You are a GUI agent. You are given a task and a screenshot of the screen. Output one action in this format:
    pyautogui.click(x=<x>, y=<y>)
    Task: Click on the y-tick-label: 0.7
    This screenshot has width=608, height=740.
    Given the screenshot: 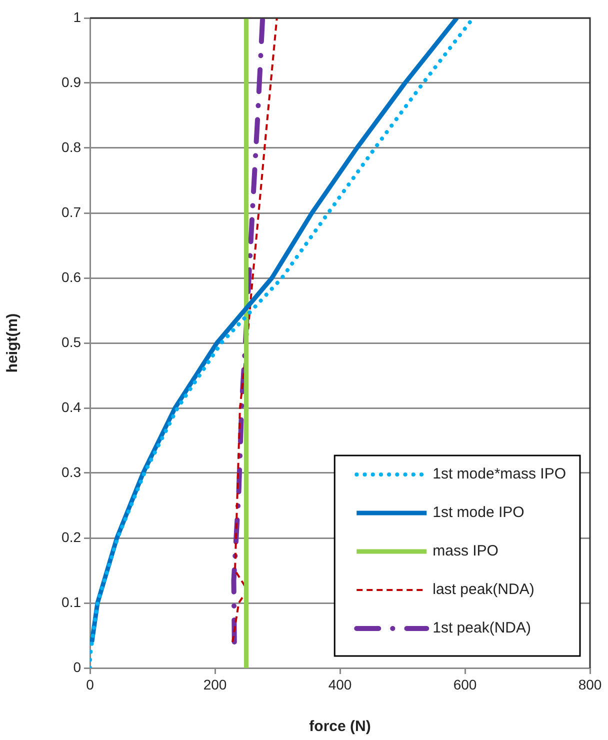 What is the action you would take?
    pyautogui.click(x=72, y=212)
    